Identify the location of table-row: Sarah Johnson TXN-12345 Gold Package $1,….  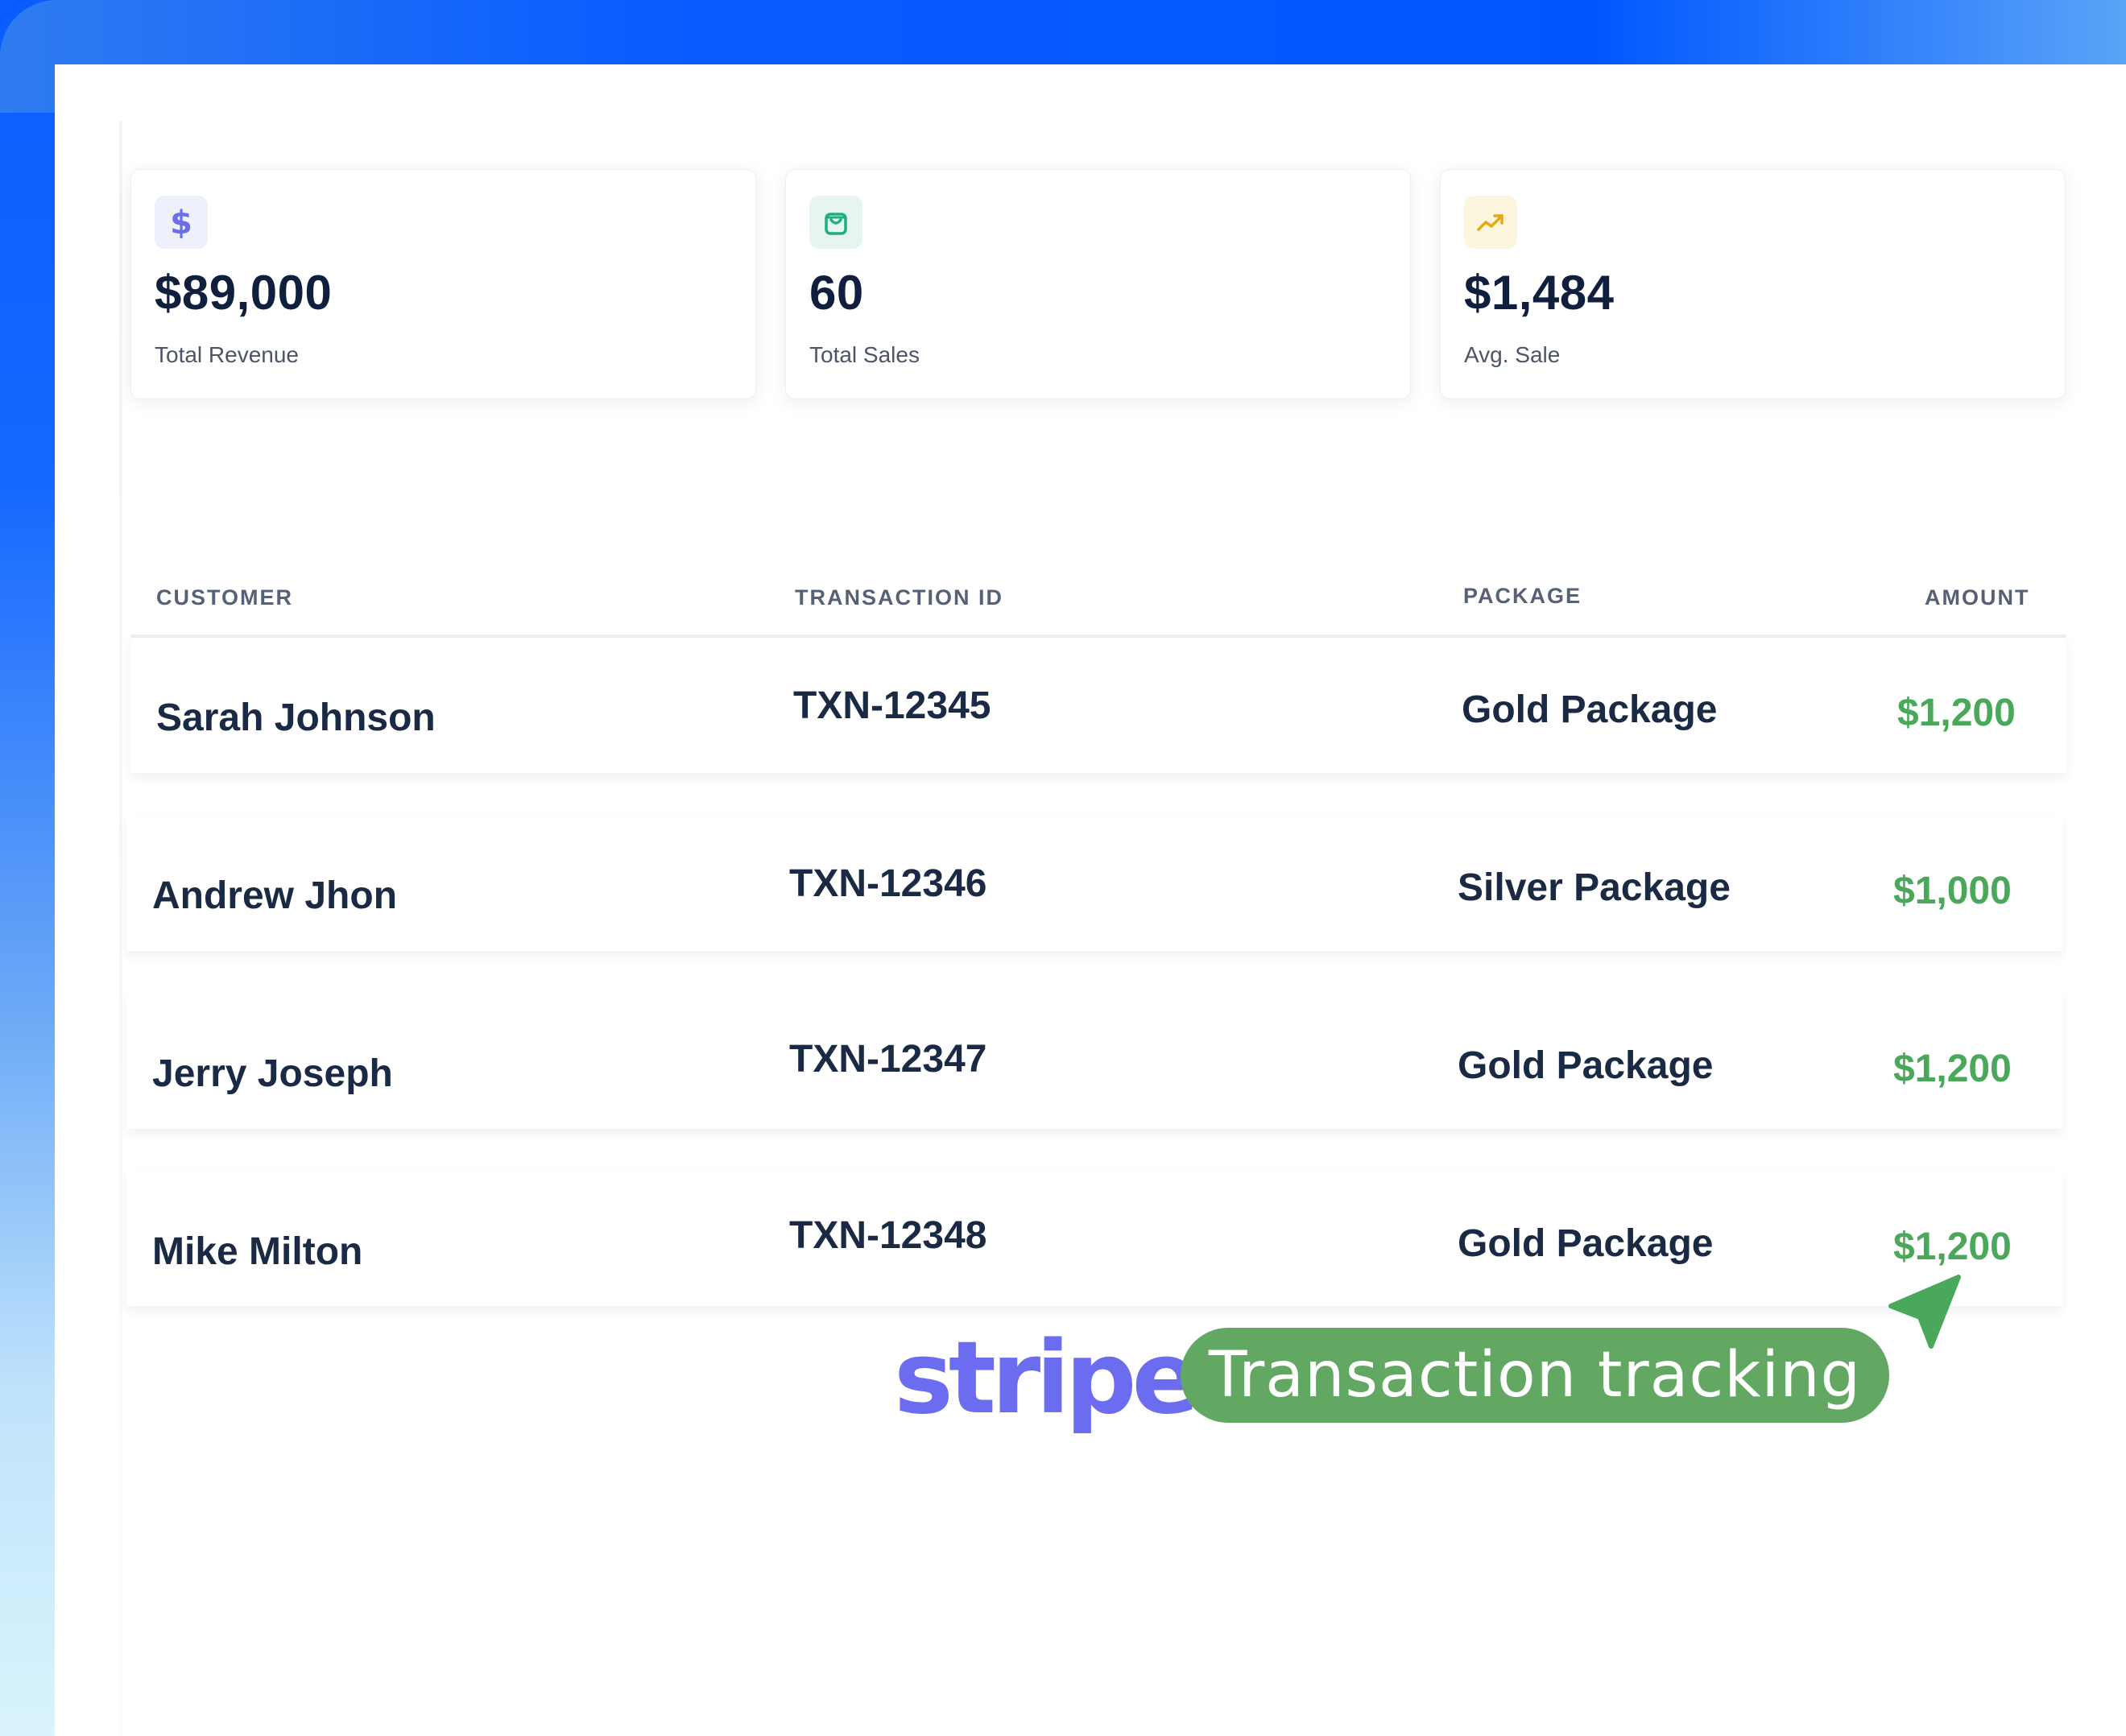
(1098, 706).